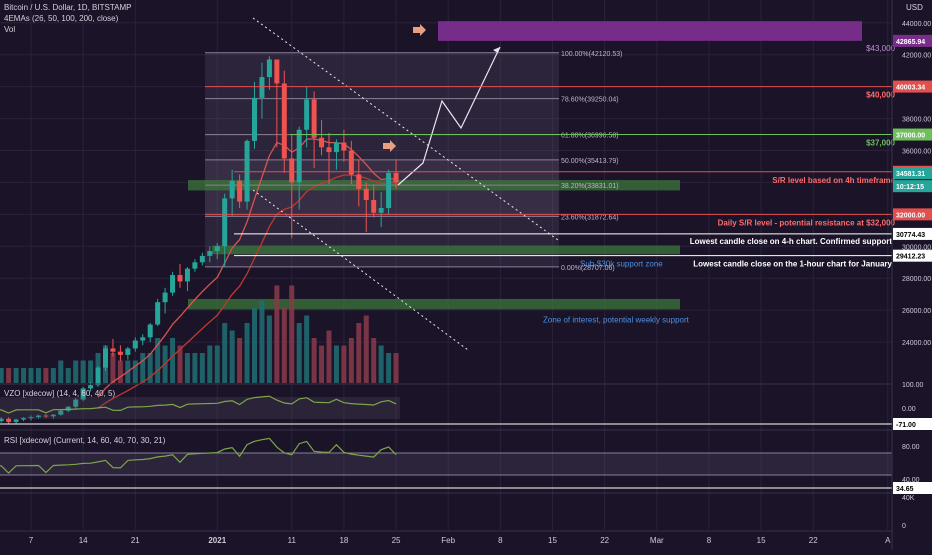 This screenshot has width=932, height=555. Describe the element at coordinates (83, 540) in the screenshot. I see `time-tick-label: 14` at that location.